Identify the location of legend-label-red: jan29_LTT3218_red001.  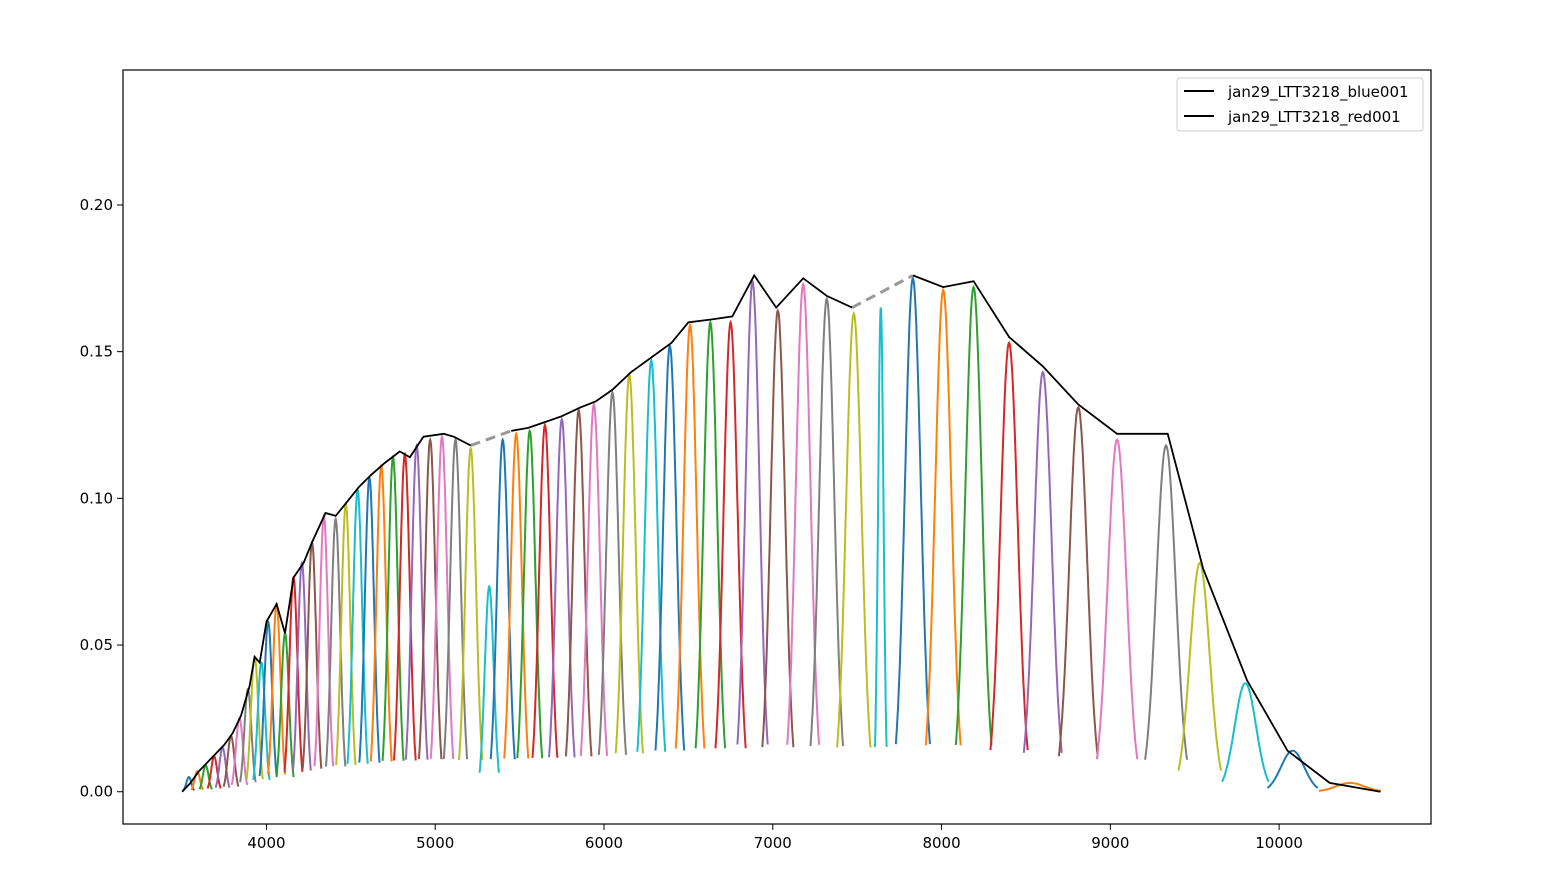
(1314, 117).